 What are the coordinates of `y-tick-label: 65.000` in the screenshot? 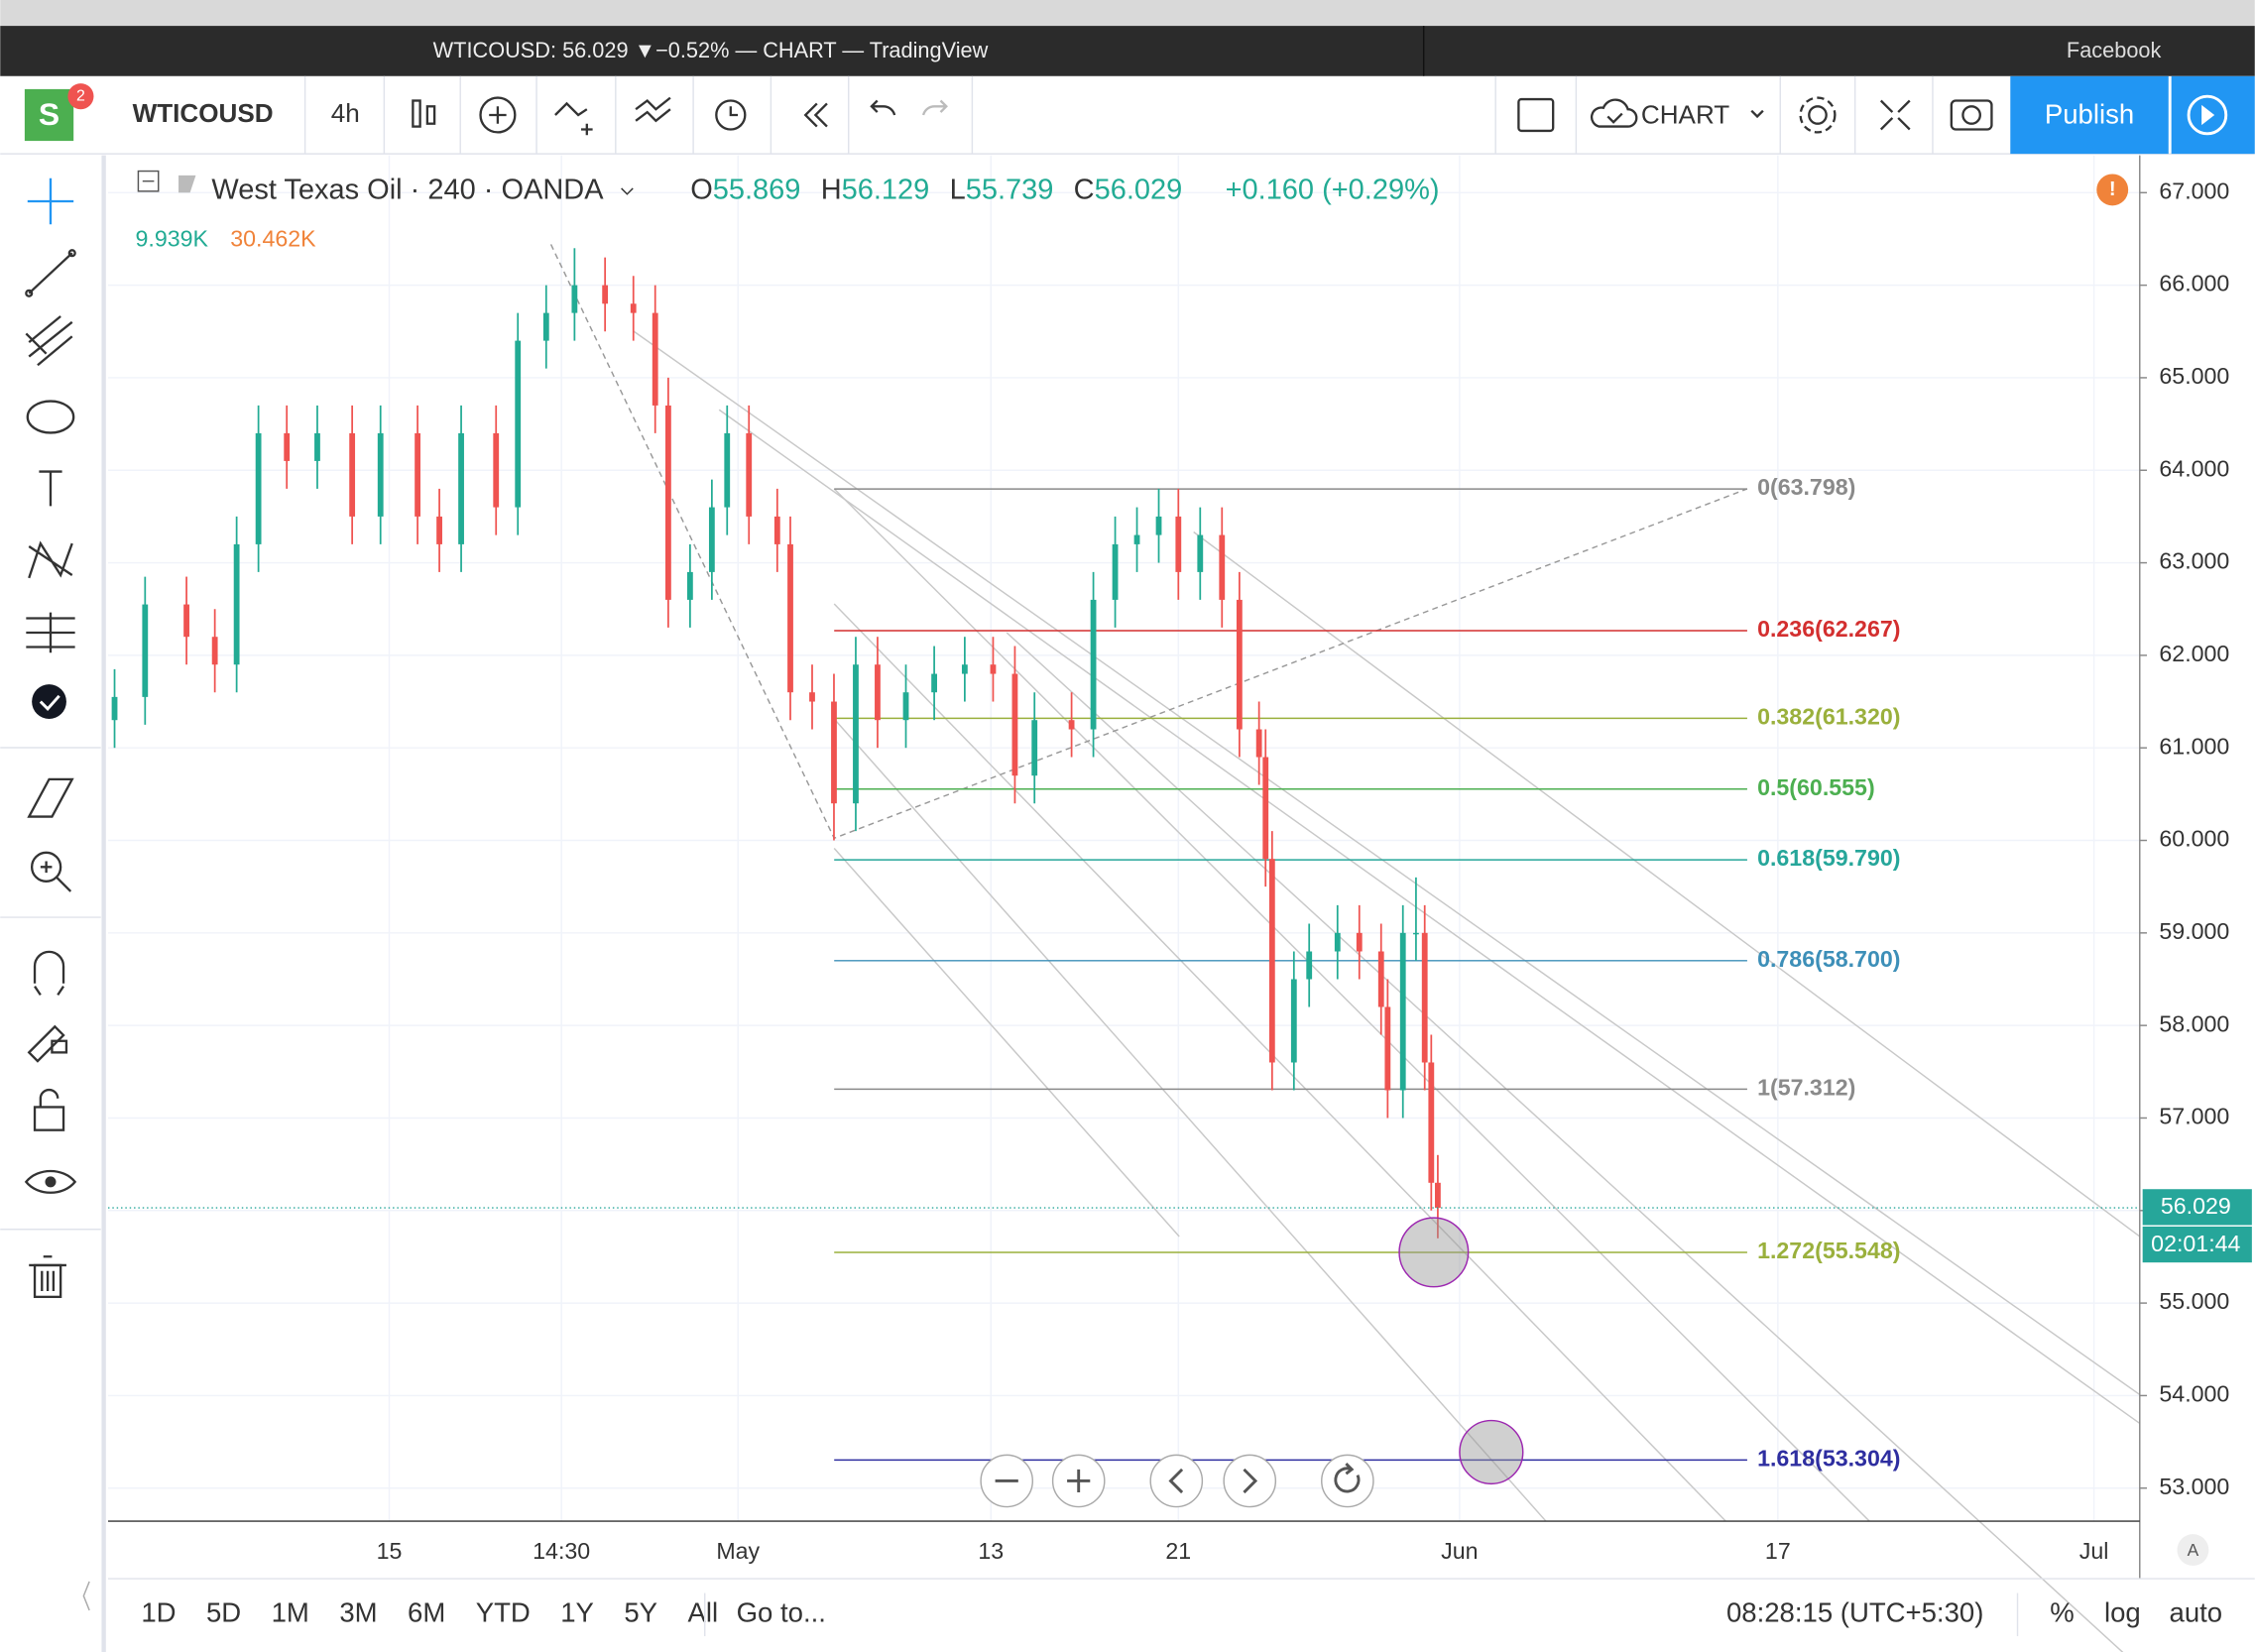 It's located at (2194, 376).